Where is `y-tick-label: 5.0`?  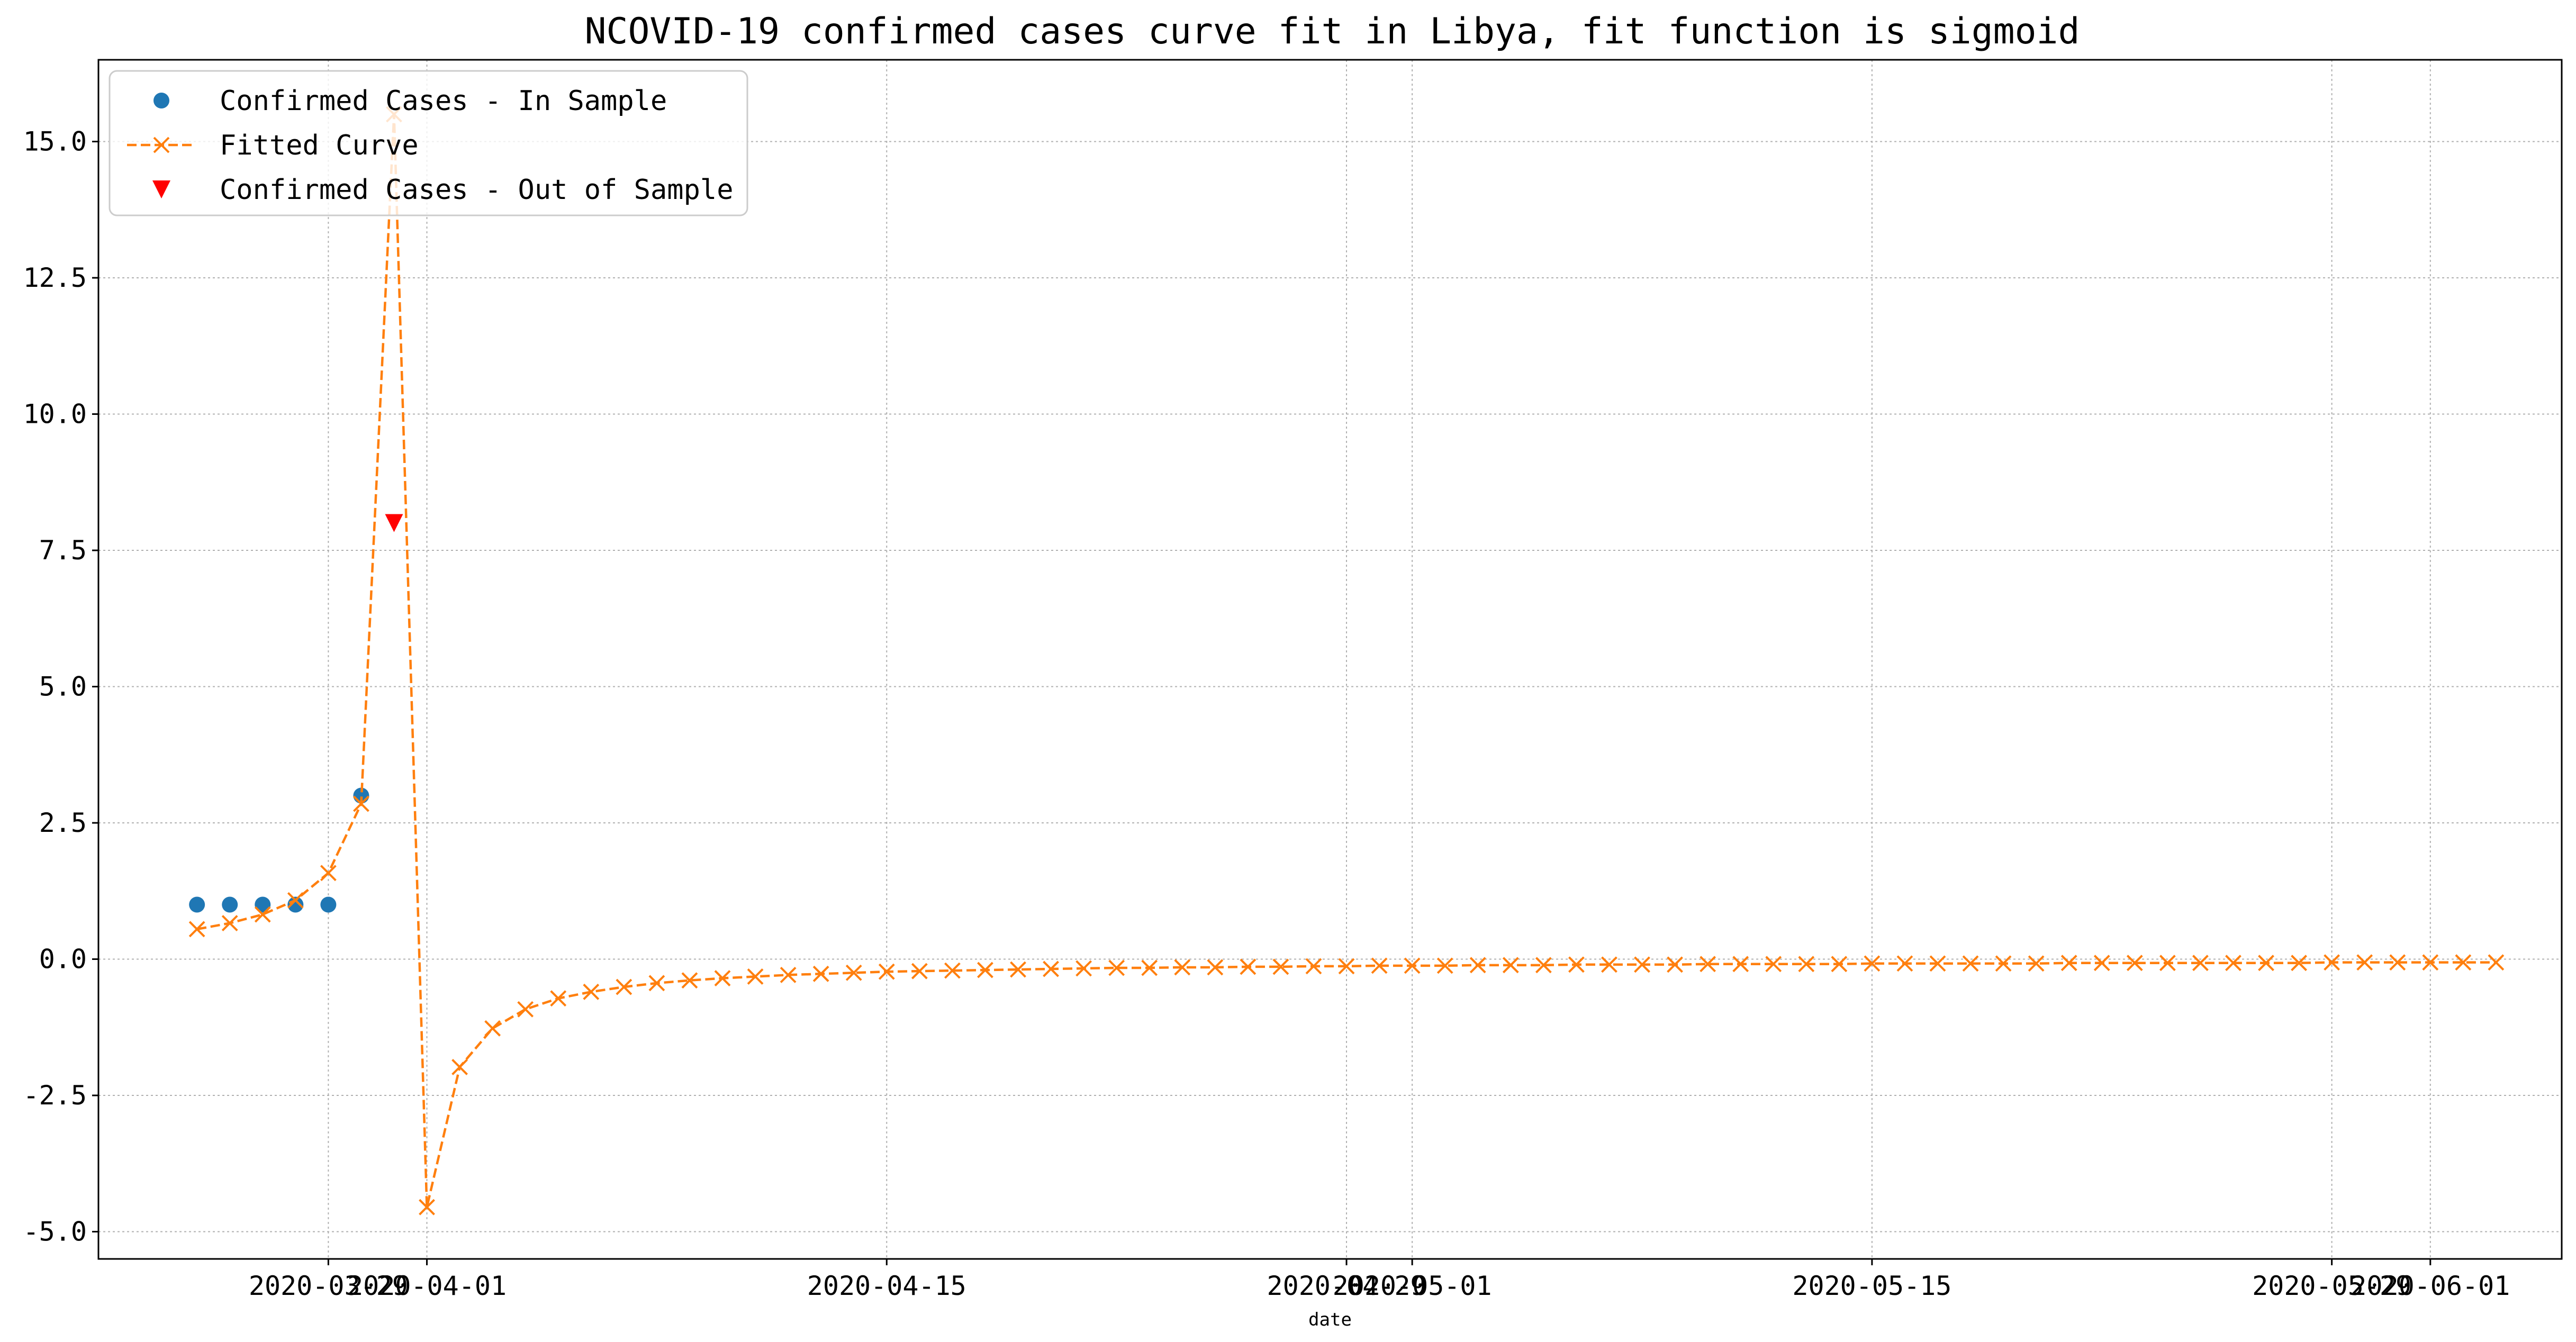 y-tick-label: 5.0 is located at coordinates (63, 687).